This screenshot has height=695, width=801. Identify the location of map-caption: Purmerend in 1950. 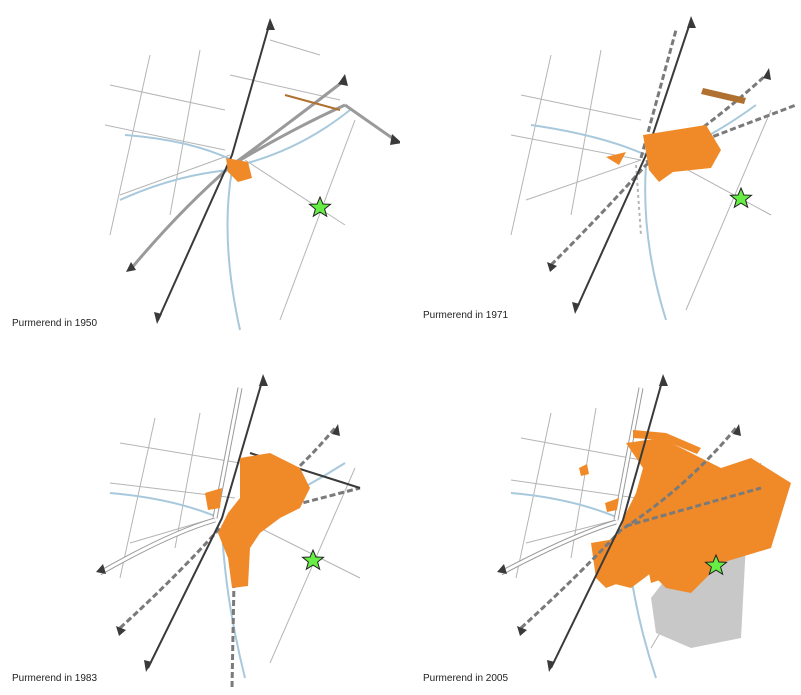
(55, 323).